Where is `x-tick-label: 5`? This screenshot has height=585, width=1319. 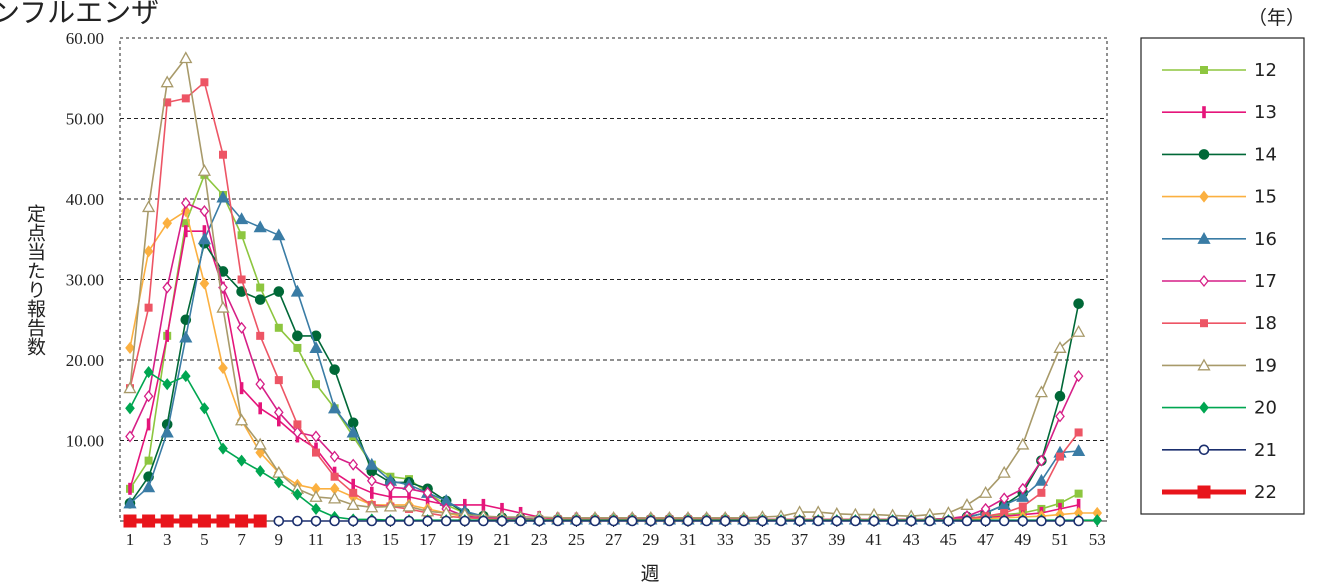 x-tick-label: 5 is located at coordinates (204, 539).